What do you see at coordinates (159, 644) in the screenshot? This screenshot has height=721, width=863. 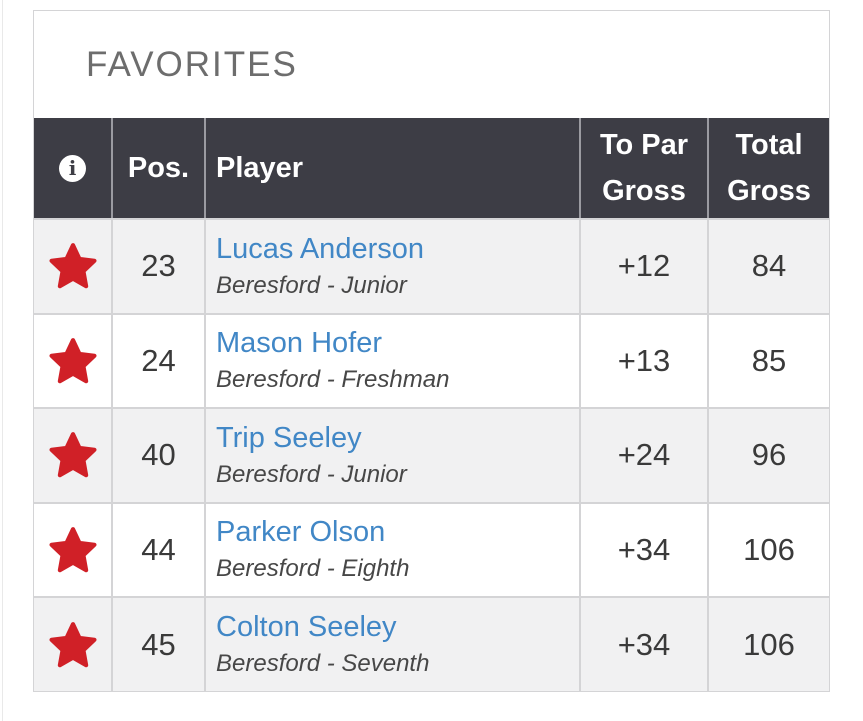 I see `pos-cell: 45` at bounding box center [159, 644].